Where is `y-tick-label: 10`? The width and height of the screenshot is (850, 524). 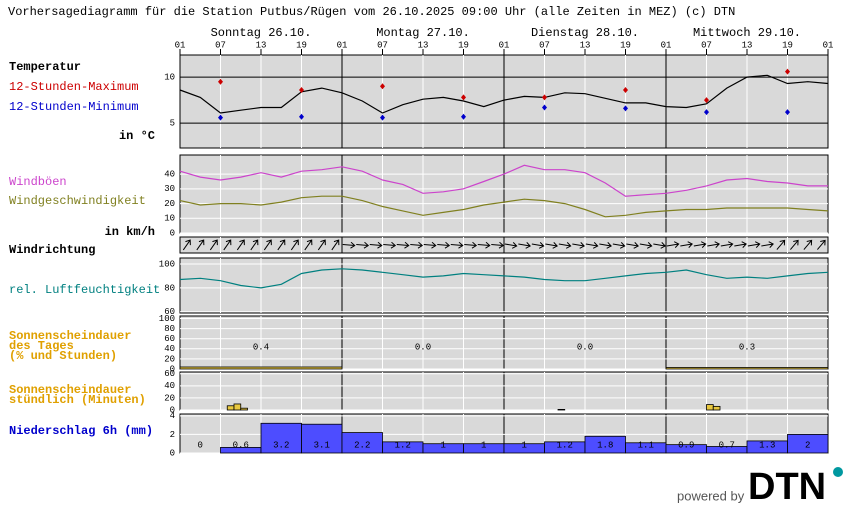
y-tick-label: 10 is located at coordinates (169, 219).